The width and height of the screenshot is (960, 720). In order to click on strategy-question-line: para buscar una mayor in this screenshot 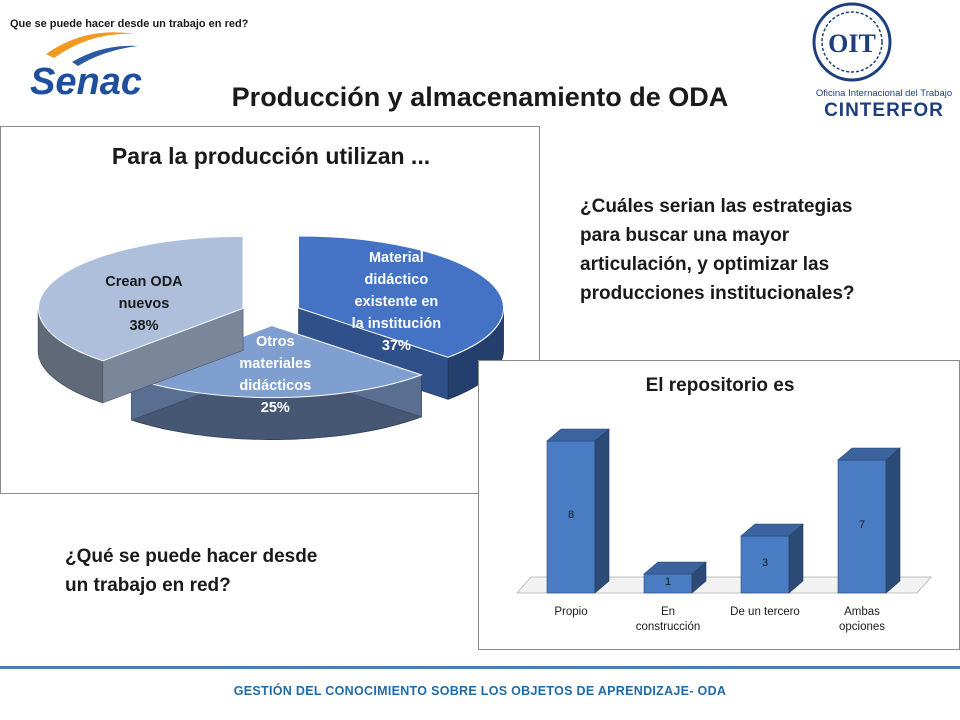, I will do `click(685, 235)`.